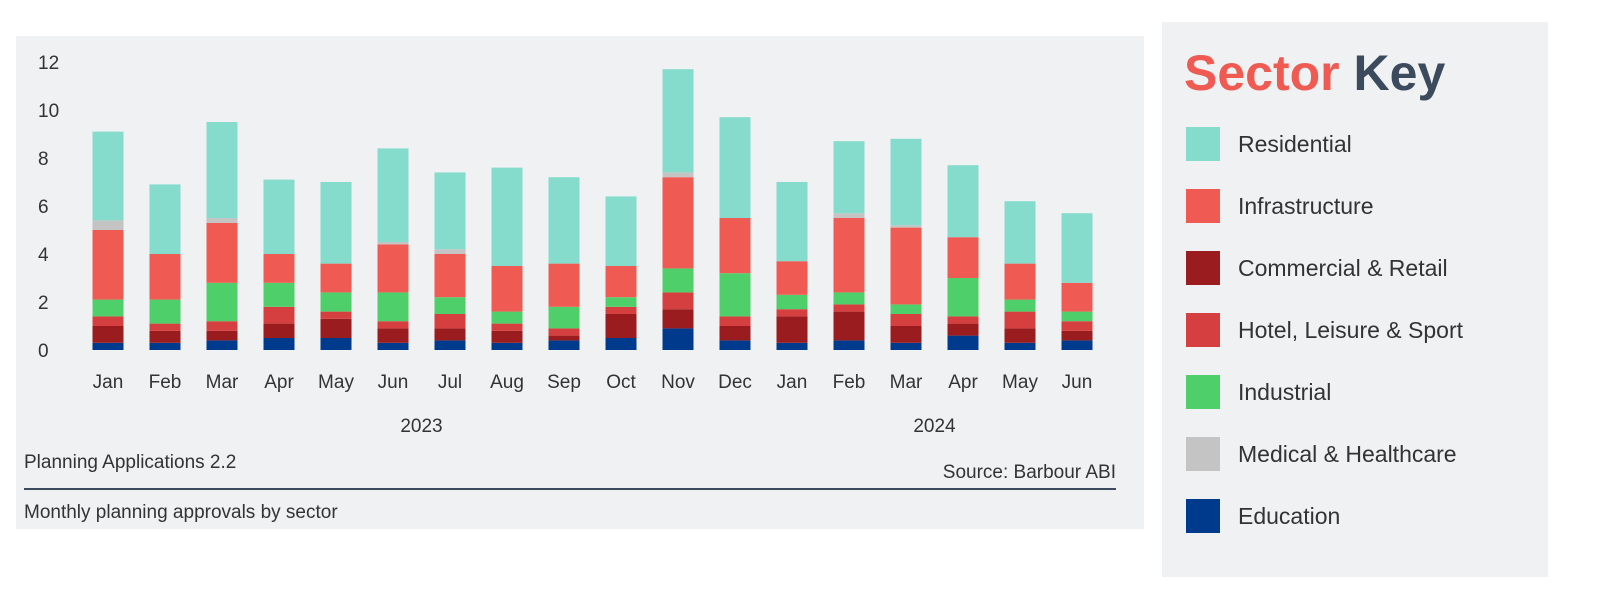 This screenshot has height=592, width=1600. What do you see at coordinates (43, 207) in the screenshot?
I see `y-tick-label: 6` at bounding box center [43, 207].